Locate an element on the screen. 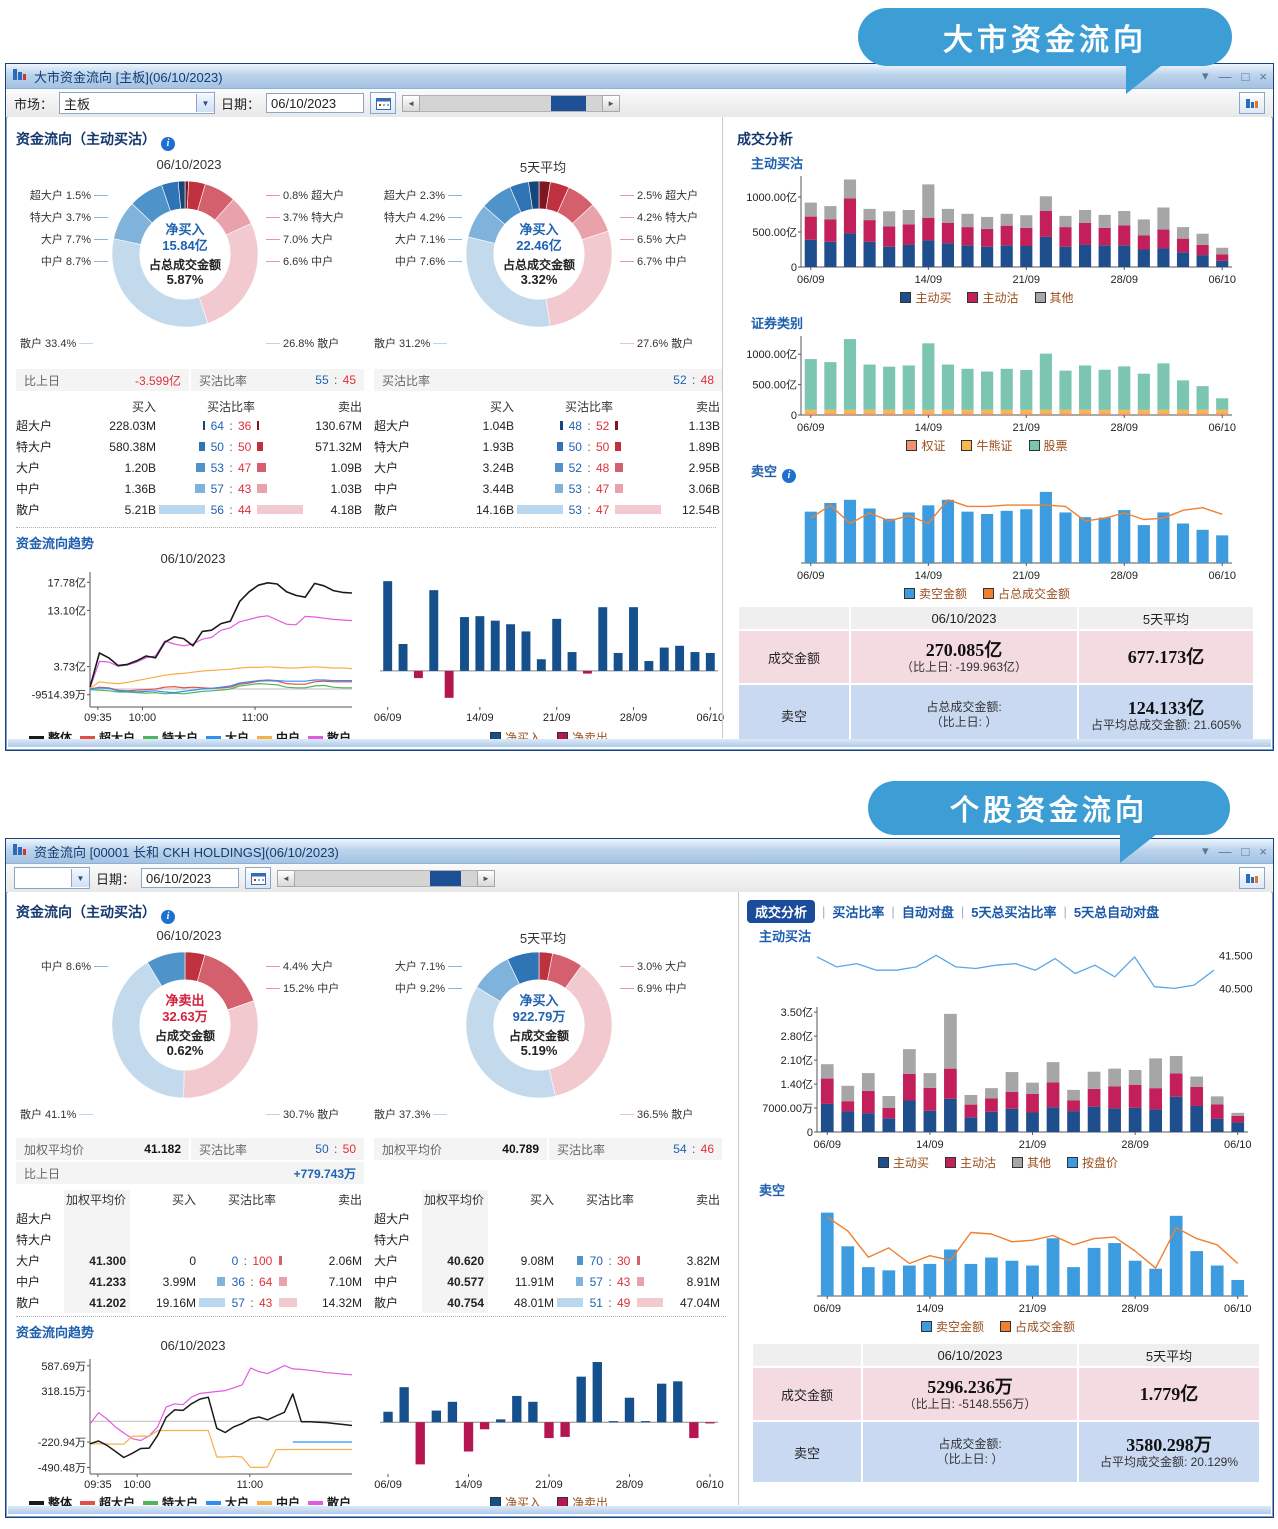  short-selling-chart: 06/09 14/09 21/09 28/09 06/10 is located at coordinates (1032, 1263).